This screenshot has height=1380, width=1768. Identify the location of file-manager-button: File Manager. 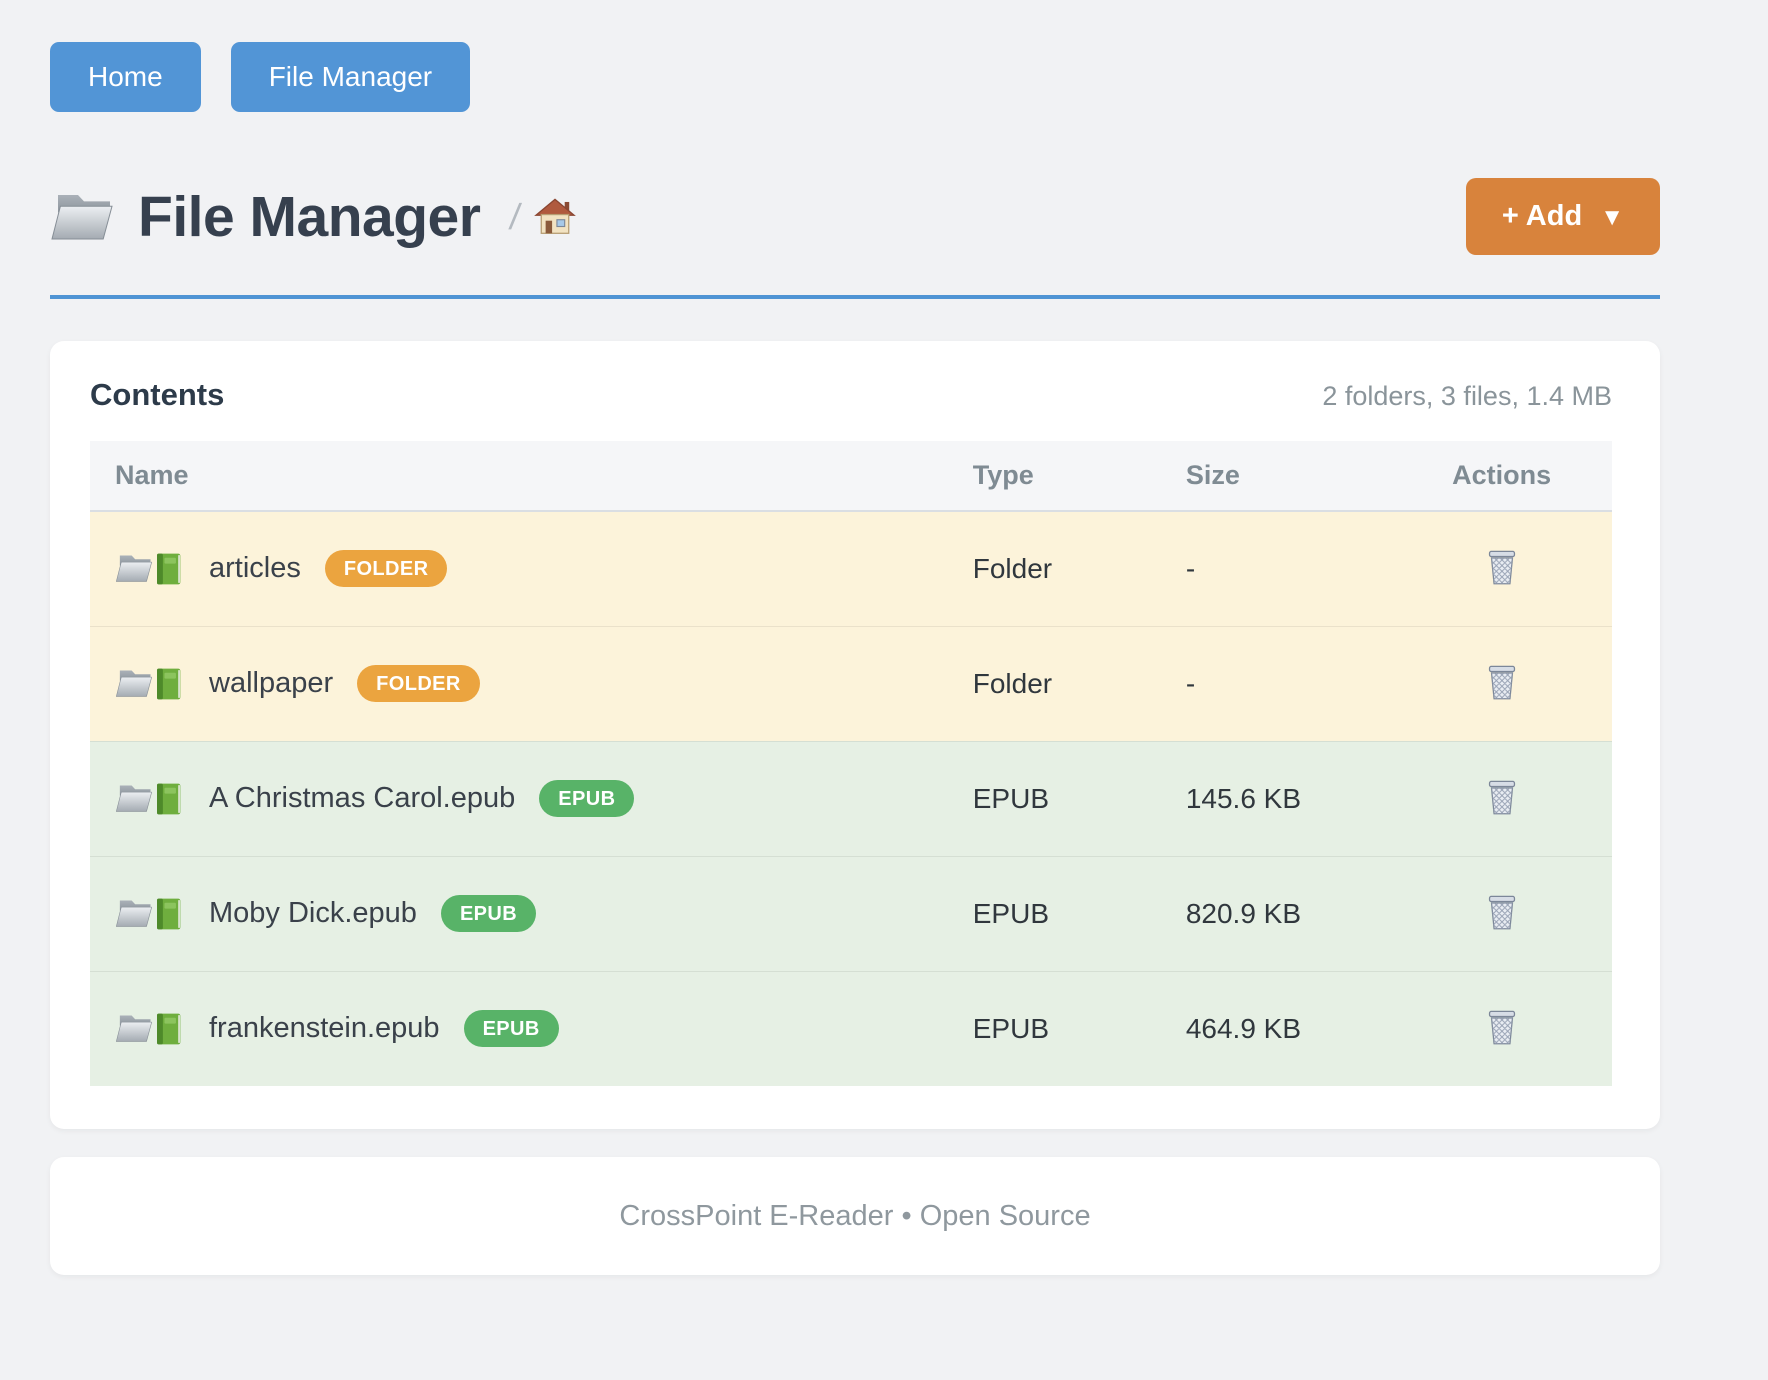
(350, 77).